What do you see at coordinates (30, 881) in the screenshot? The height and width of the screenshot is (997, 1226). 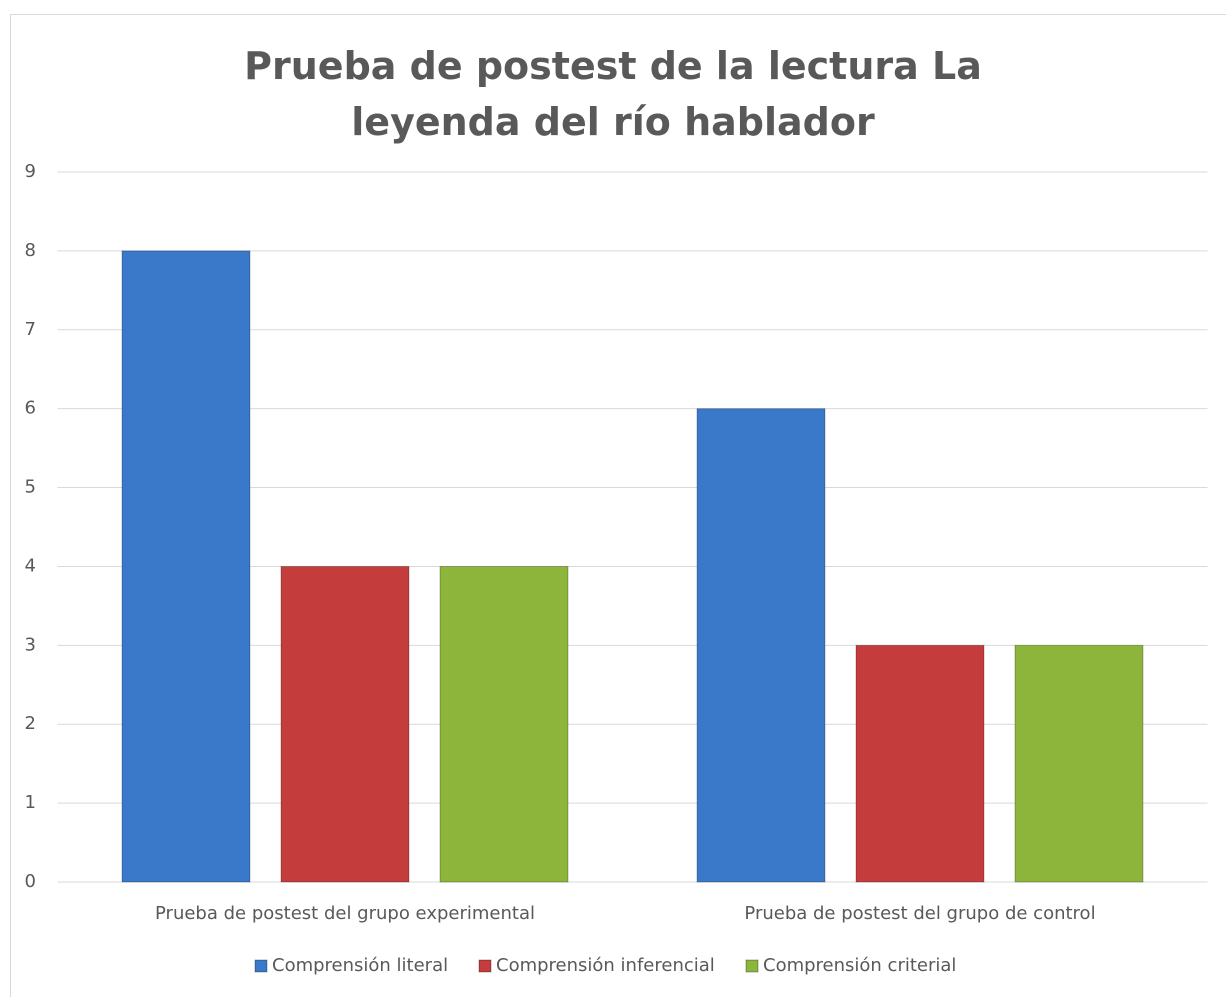 I see `y-tick-label: 0` at bounding box center [30, 881].